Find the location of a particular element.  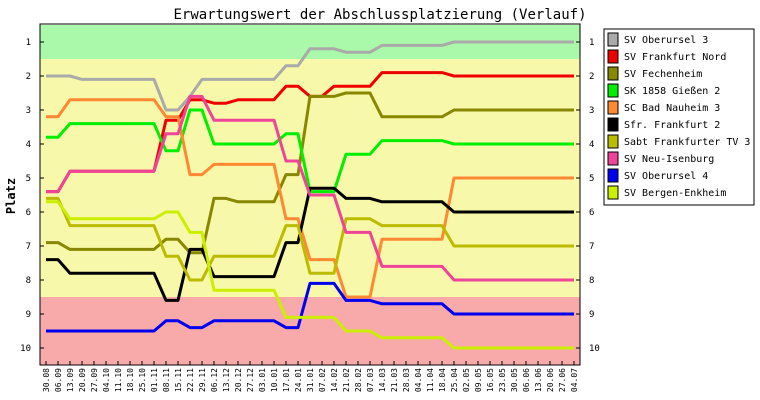

legend-box is located at coordinates (679, 117).